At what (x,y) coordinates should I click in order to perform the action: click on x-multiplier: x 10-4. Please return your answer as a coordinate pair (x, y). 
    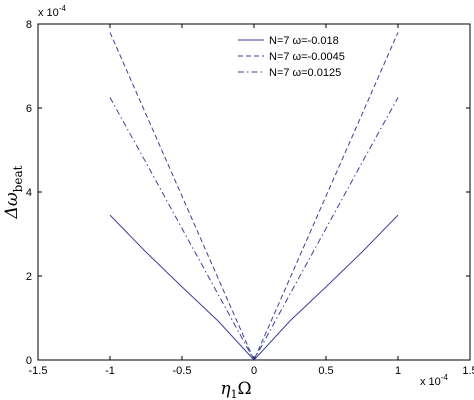
    Looking at the image, I should click on (434, 380).